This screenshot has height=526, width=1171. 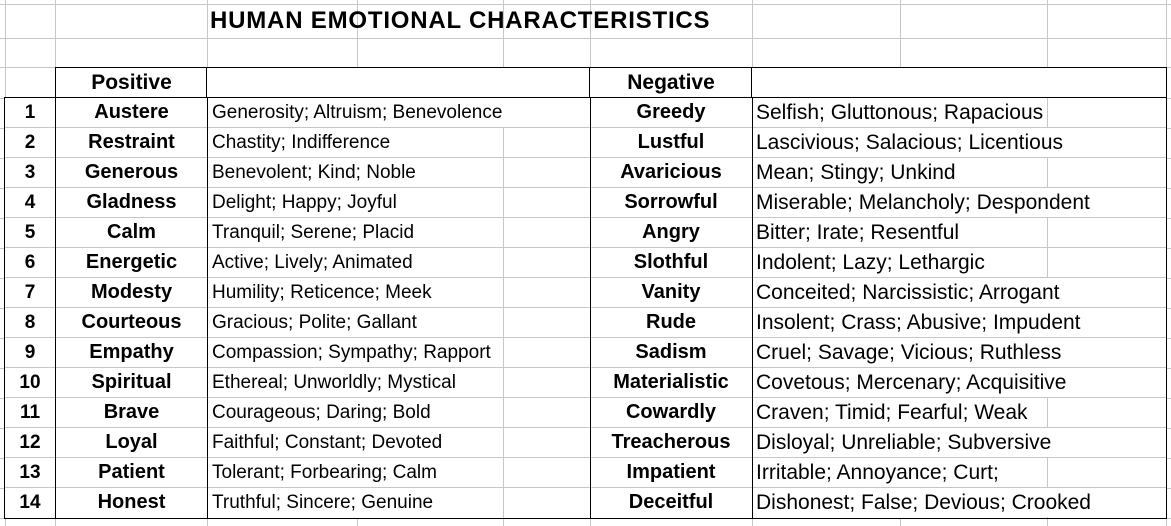 I want to click on positive-synonyms-cell: Compassion; Sympathy; Rapport, so click(x=398, y=352).